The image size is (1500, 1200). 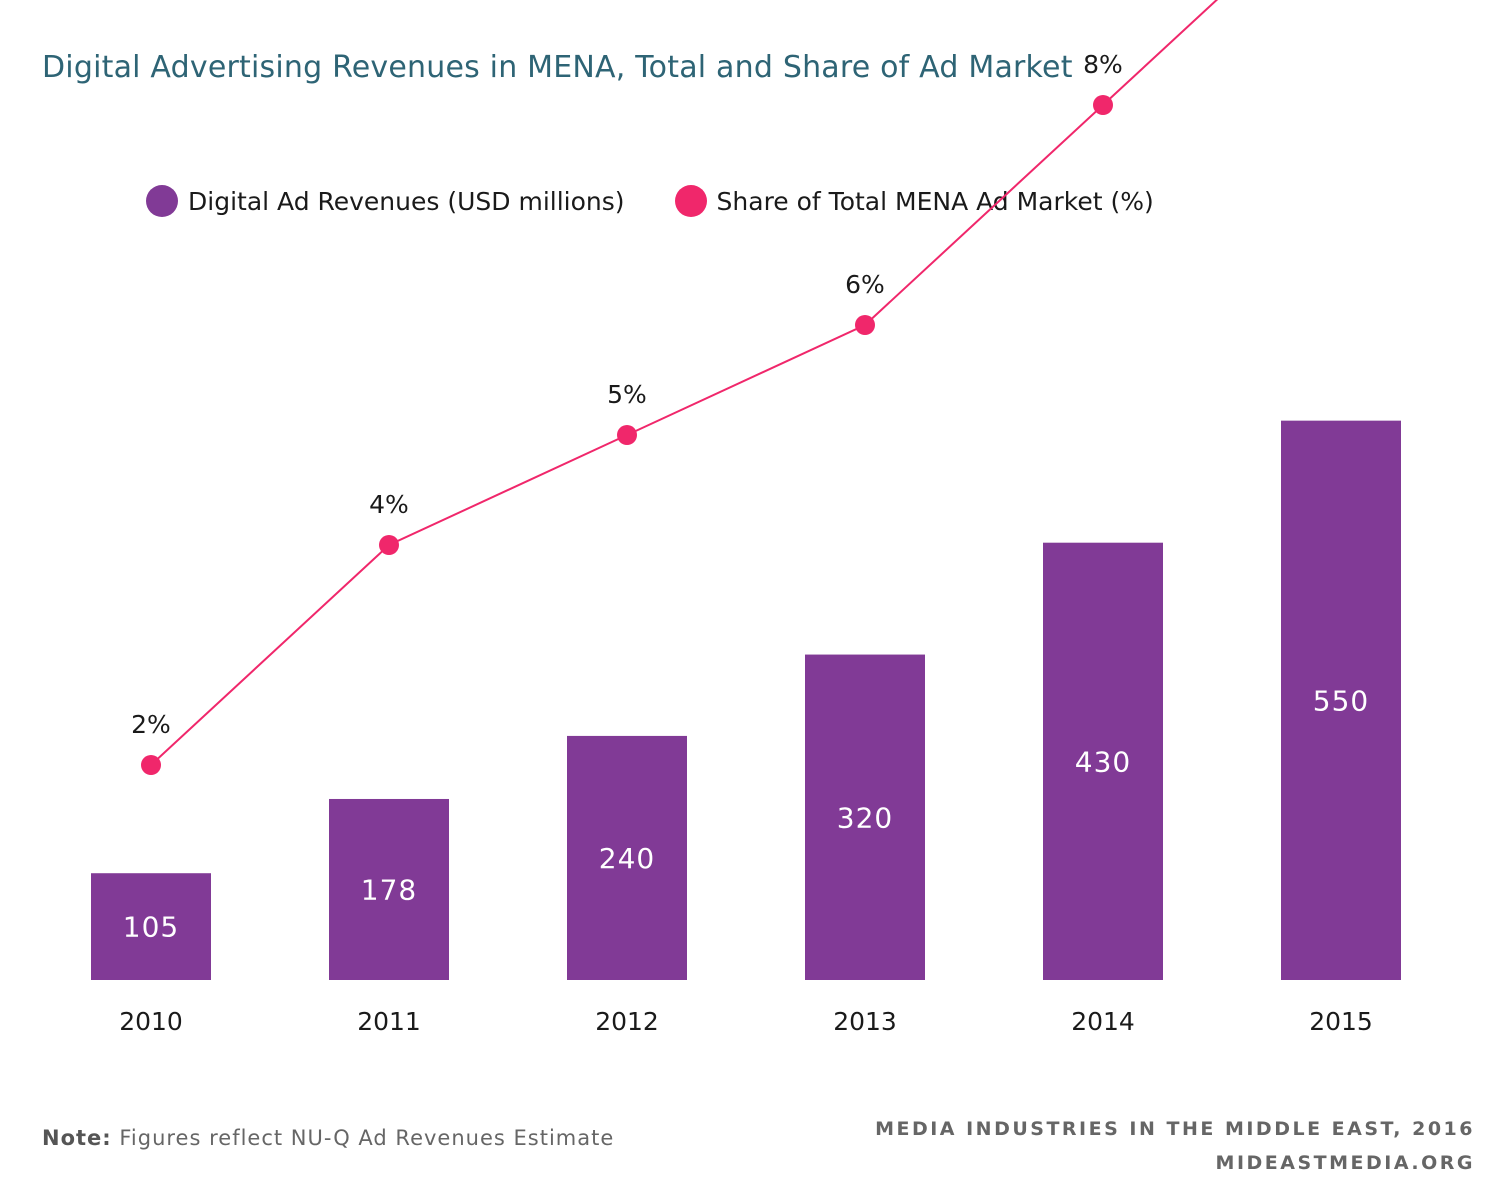 I want to click on share-point-2012, so click(x=627, y=435).